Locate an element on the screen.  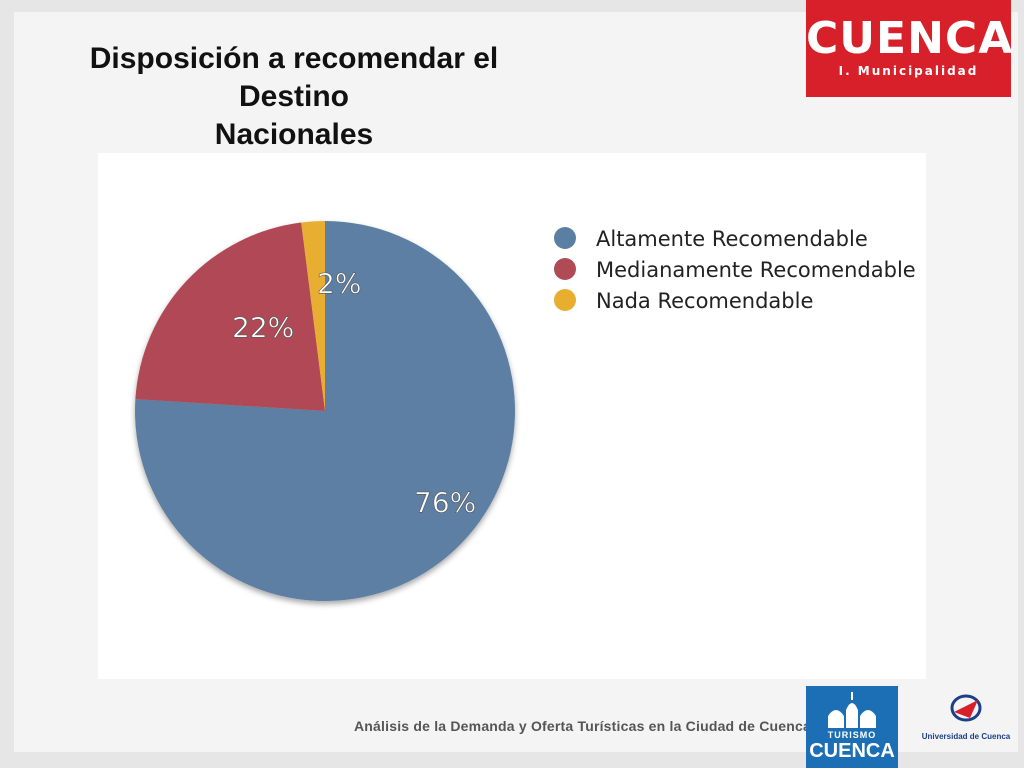
cathedral-icon is located at coordinates (852, 710).